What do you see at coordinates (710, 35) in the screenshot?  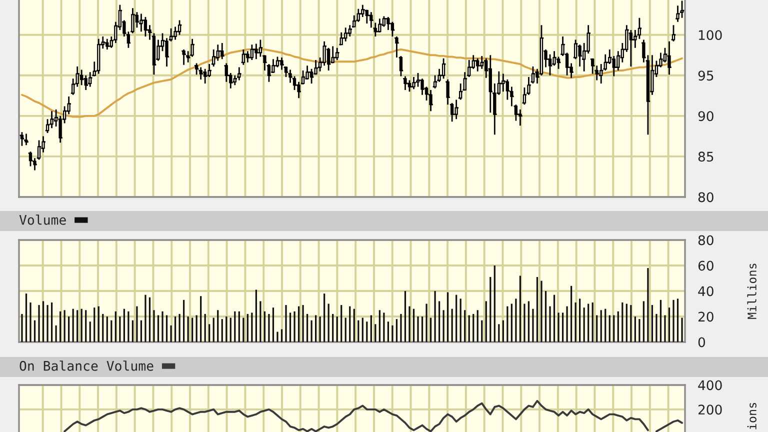 I see `y-tick-label: 100` at bounding box center [710, 35].